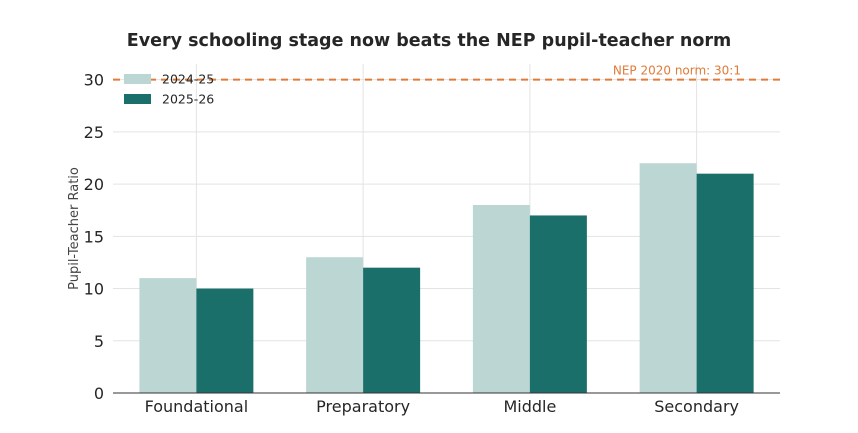 The image size is (858, 433). What do you see at coordinates (677, 71) in the screenshot?
I see `reference-line-label: NEP 2020 norm: 30:1` at bounding box center [677, 71].